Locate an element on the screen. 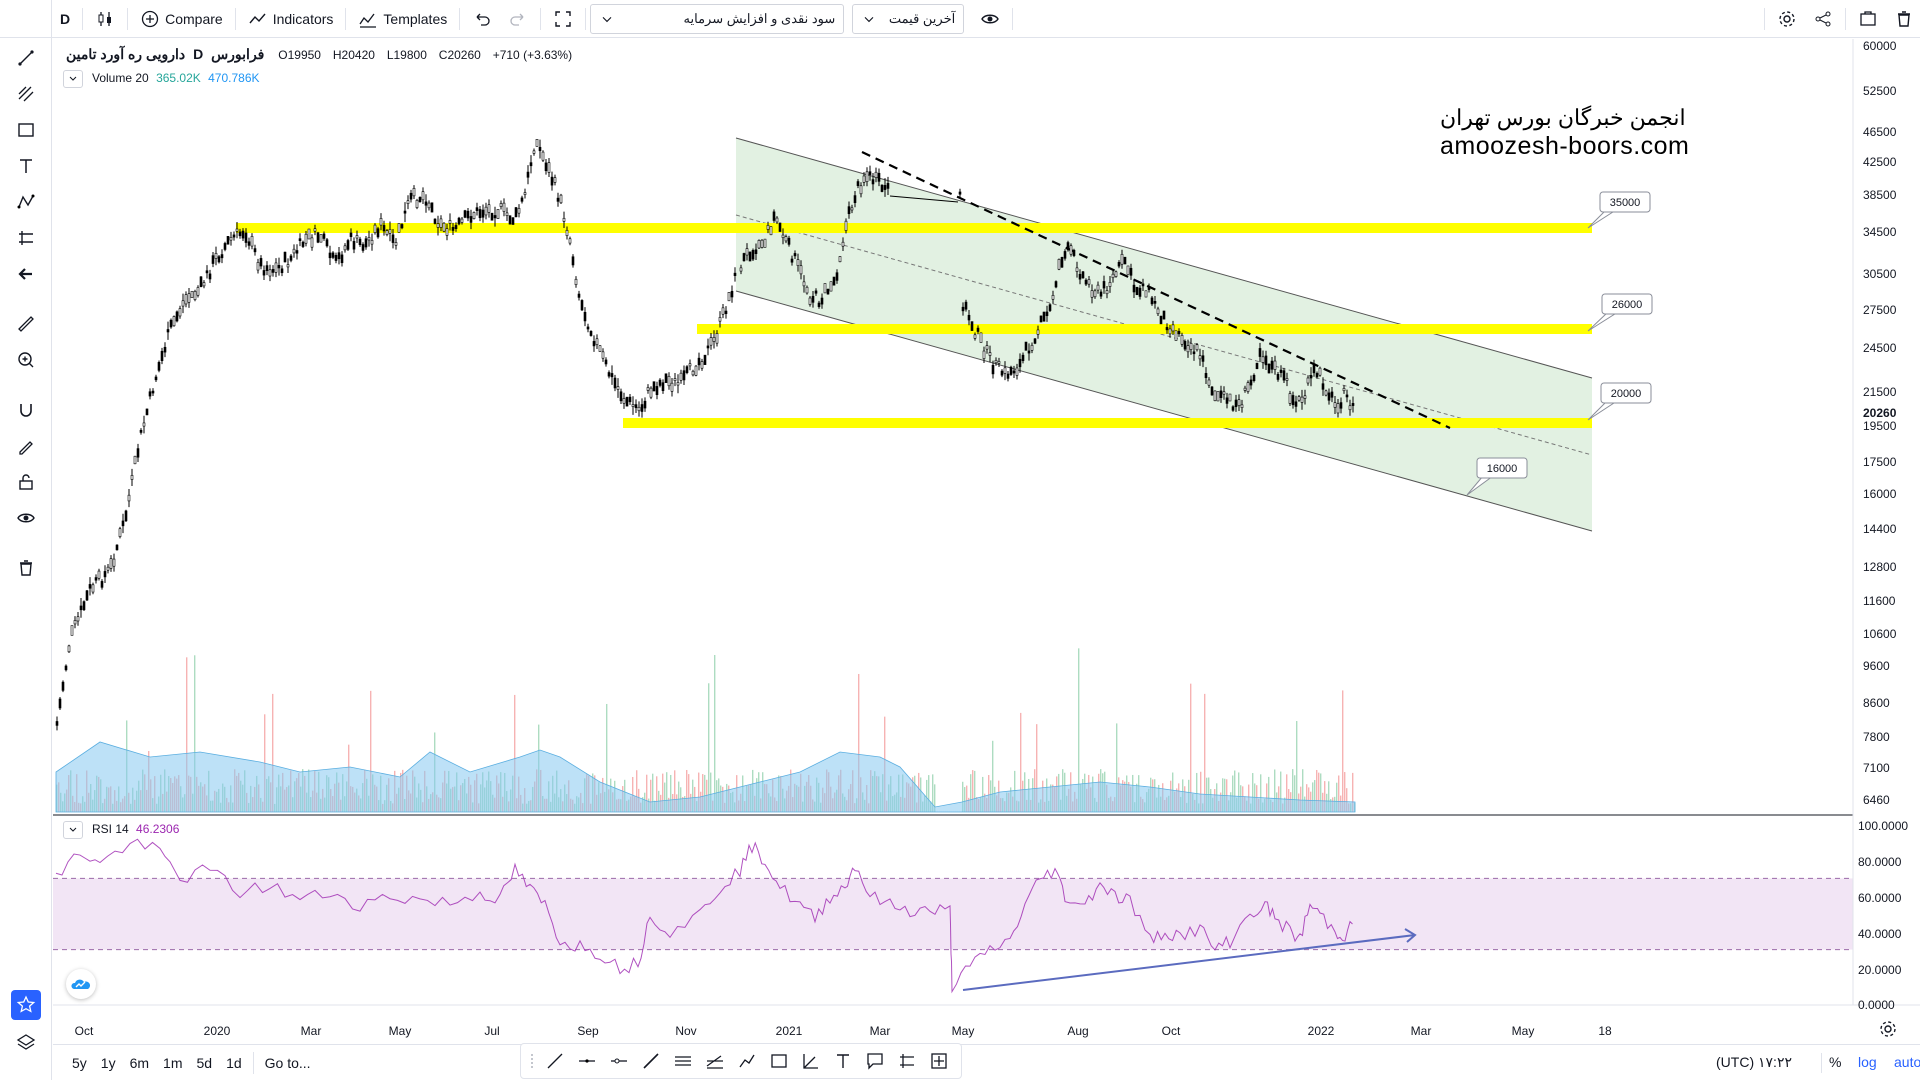 The height and width of the screenshot is (1080, 1920). settings-gear-icon is located at coordinates (1787, 19).